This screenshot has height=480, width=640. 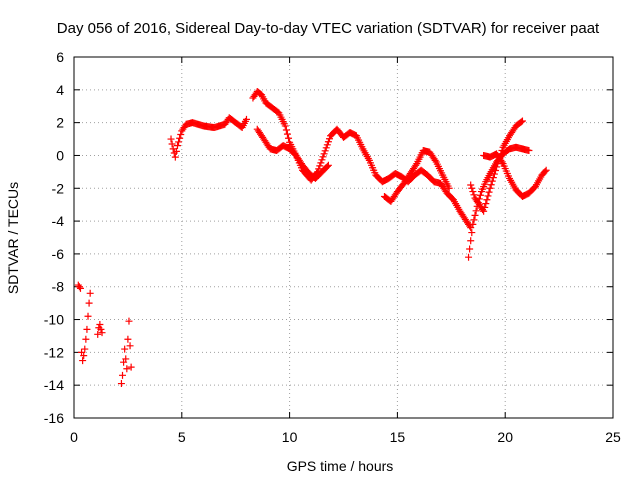 I want to click on y-tick-label: 0, so click(x=60, y=155).